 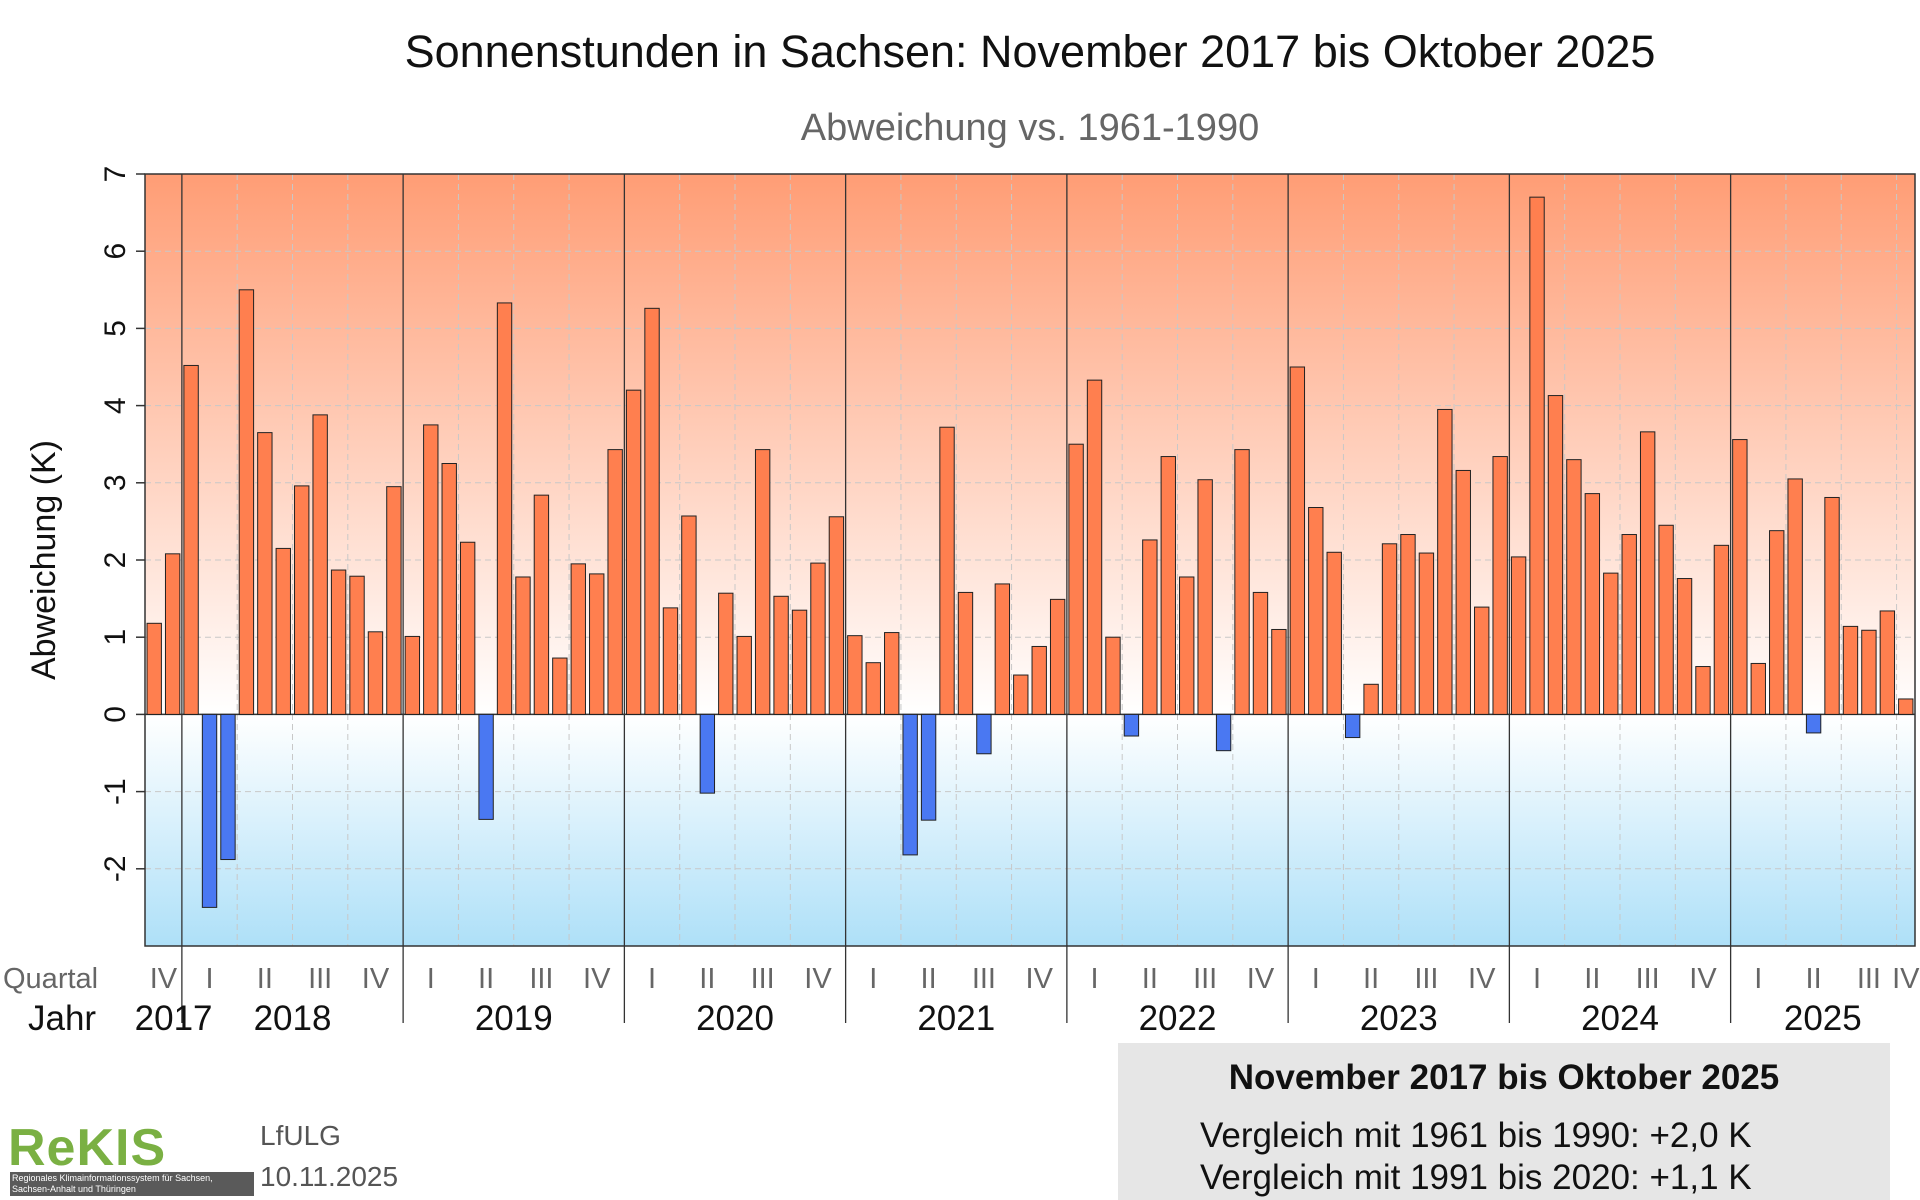 I want to click on summary-line-1991-2020: Vergleich mit 1991 bis 2020: +1,1 K, so click(x=1476, y=1177).